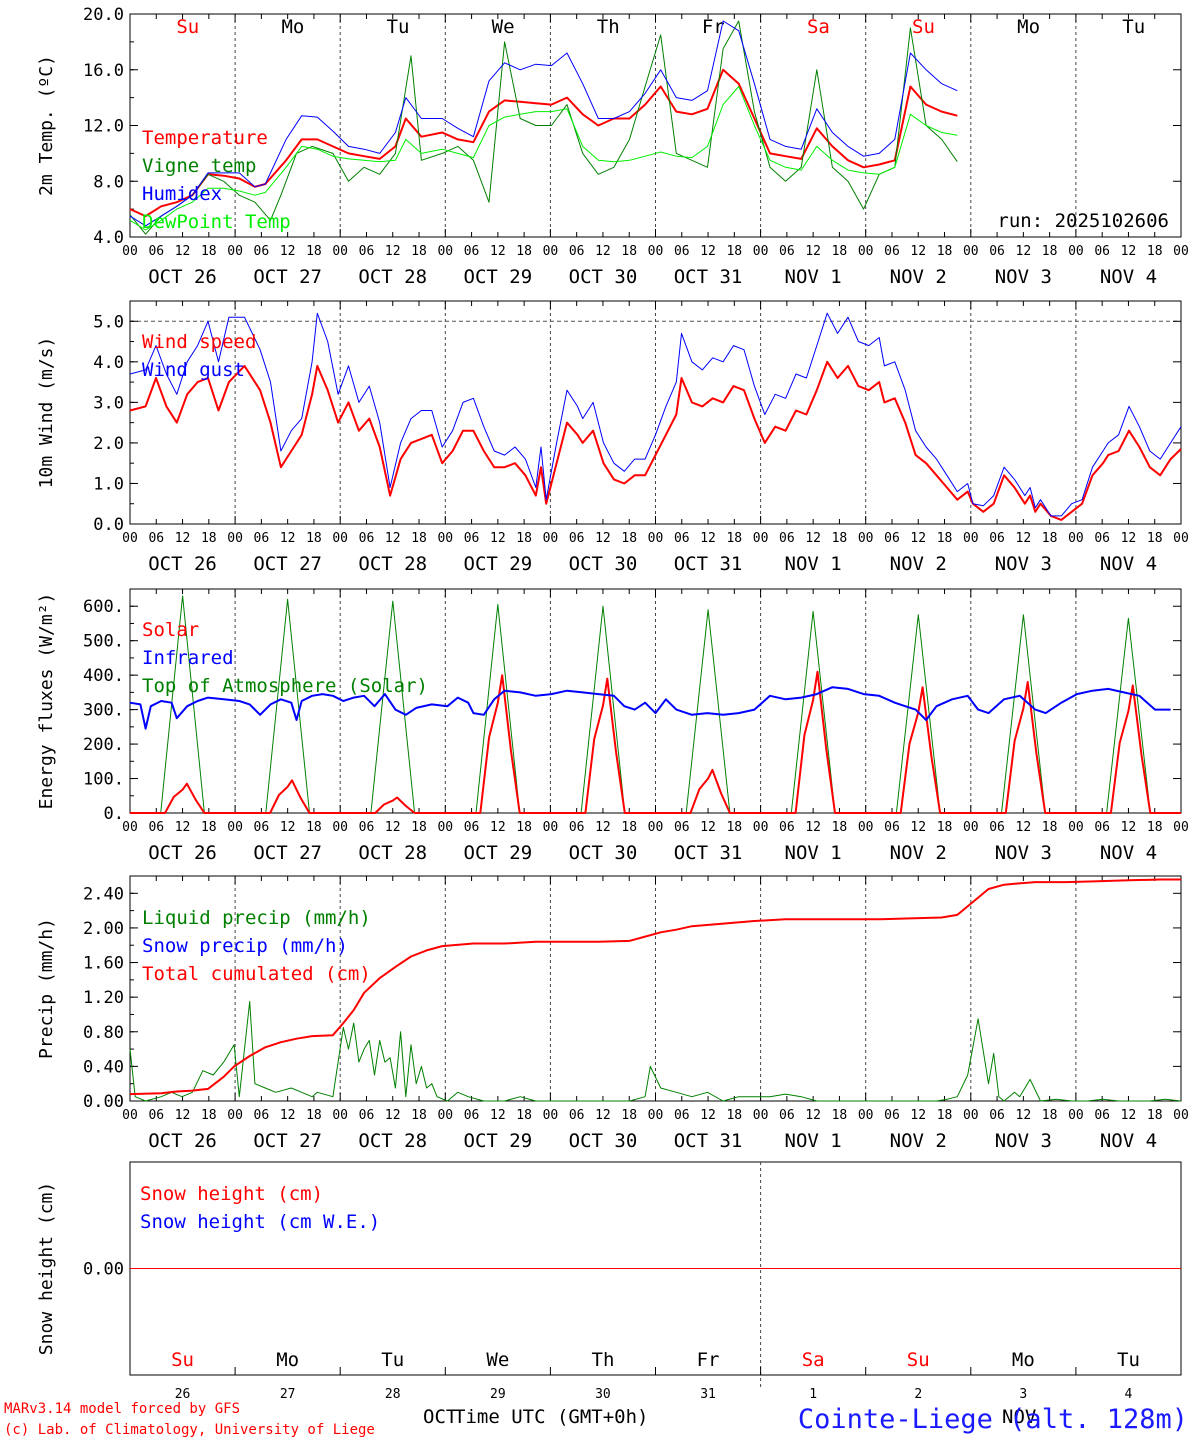 Image resolution: width=1194 pixels, height=1440 pixels. Describe the element at coordinates (108, 182) in the screenshot. I see `y-tick-label: 8.0` at that location.